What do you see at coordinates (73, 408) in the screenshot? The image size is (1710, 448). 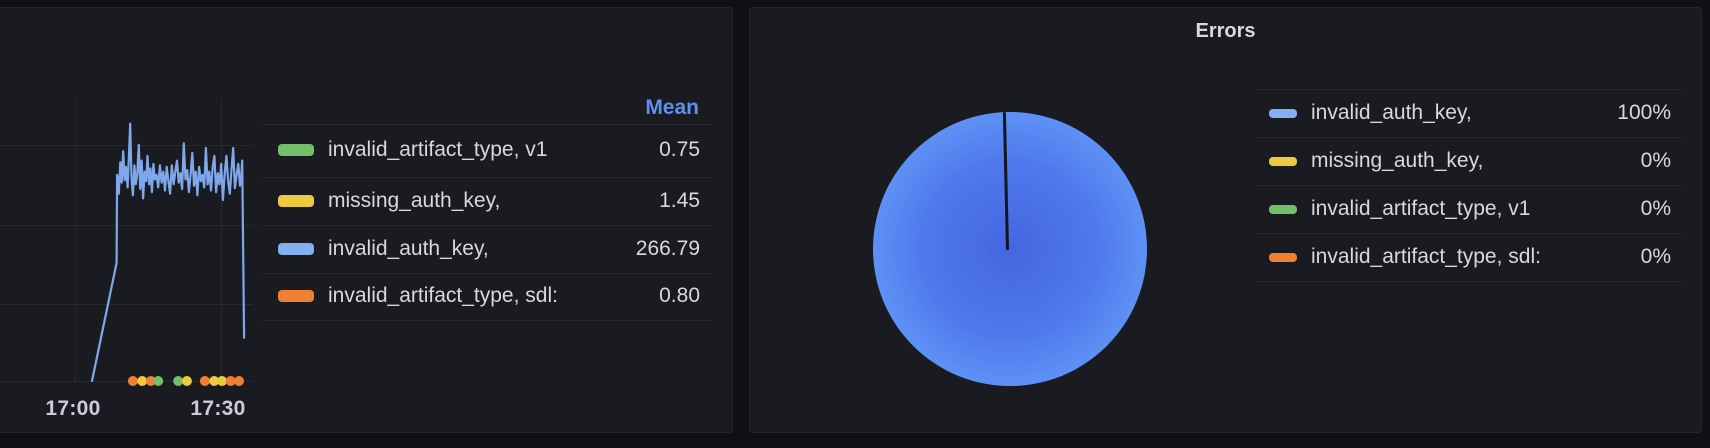 I see `x-tick-1700: 17:00` at bounding box center [73, 408].